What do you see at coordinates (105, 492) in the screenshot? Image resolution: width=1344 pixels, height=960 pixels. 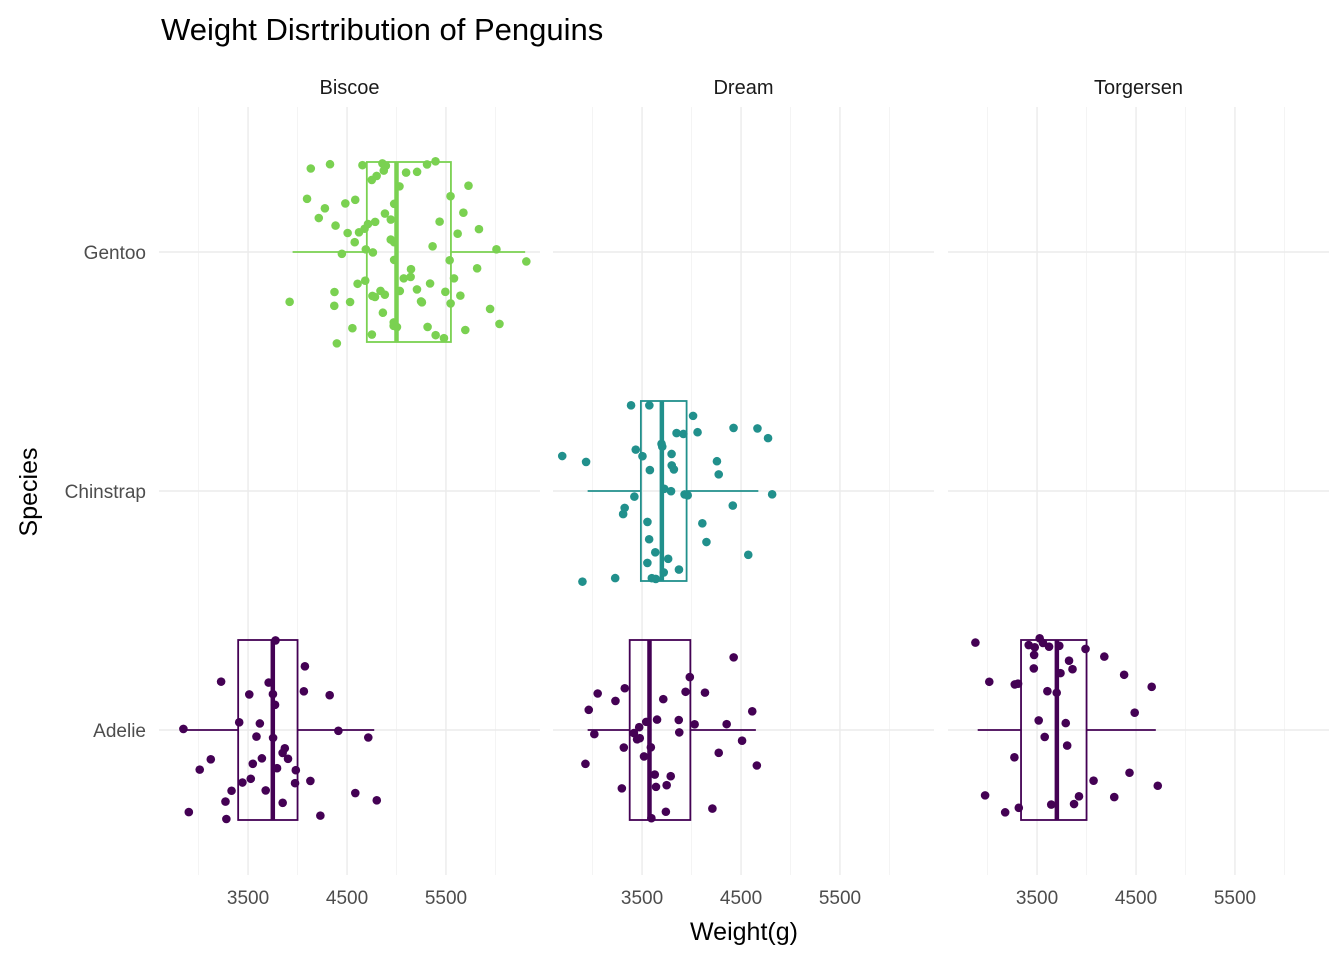 I see `y-axis-ticks: Adelie Chinstrap Gentoo` at bounding box center [105, 492].